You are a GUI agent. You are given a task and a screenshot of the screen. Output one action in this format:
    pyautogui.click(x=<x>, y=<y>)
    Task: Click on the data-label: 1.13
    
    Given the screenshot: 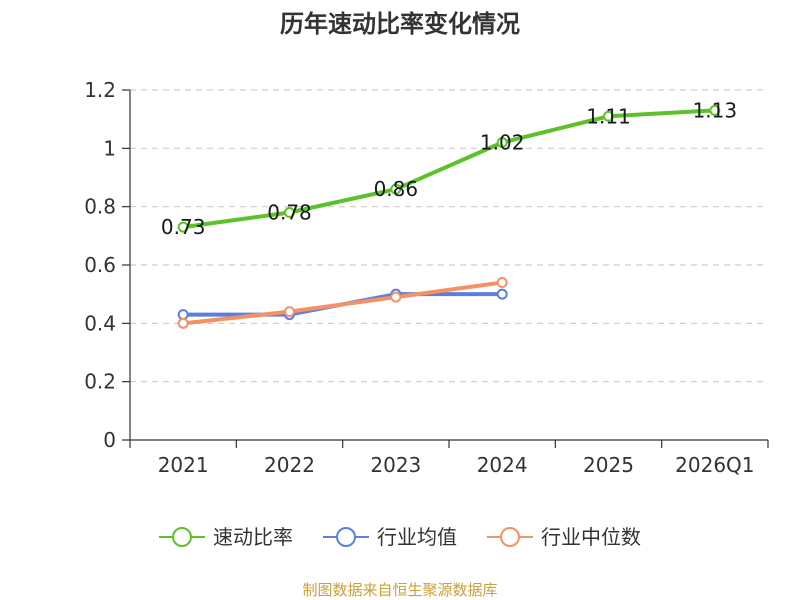 What is the action you would take?
    pyautogui.click(x=715, y=110)
    